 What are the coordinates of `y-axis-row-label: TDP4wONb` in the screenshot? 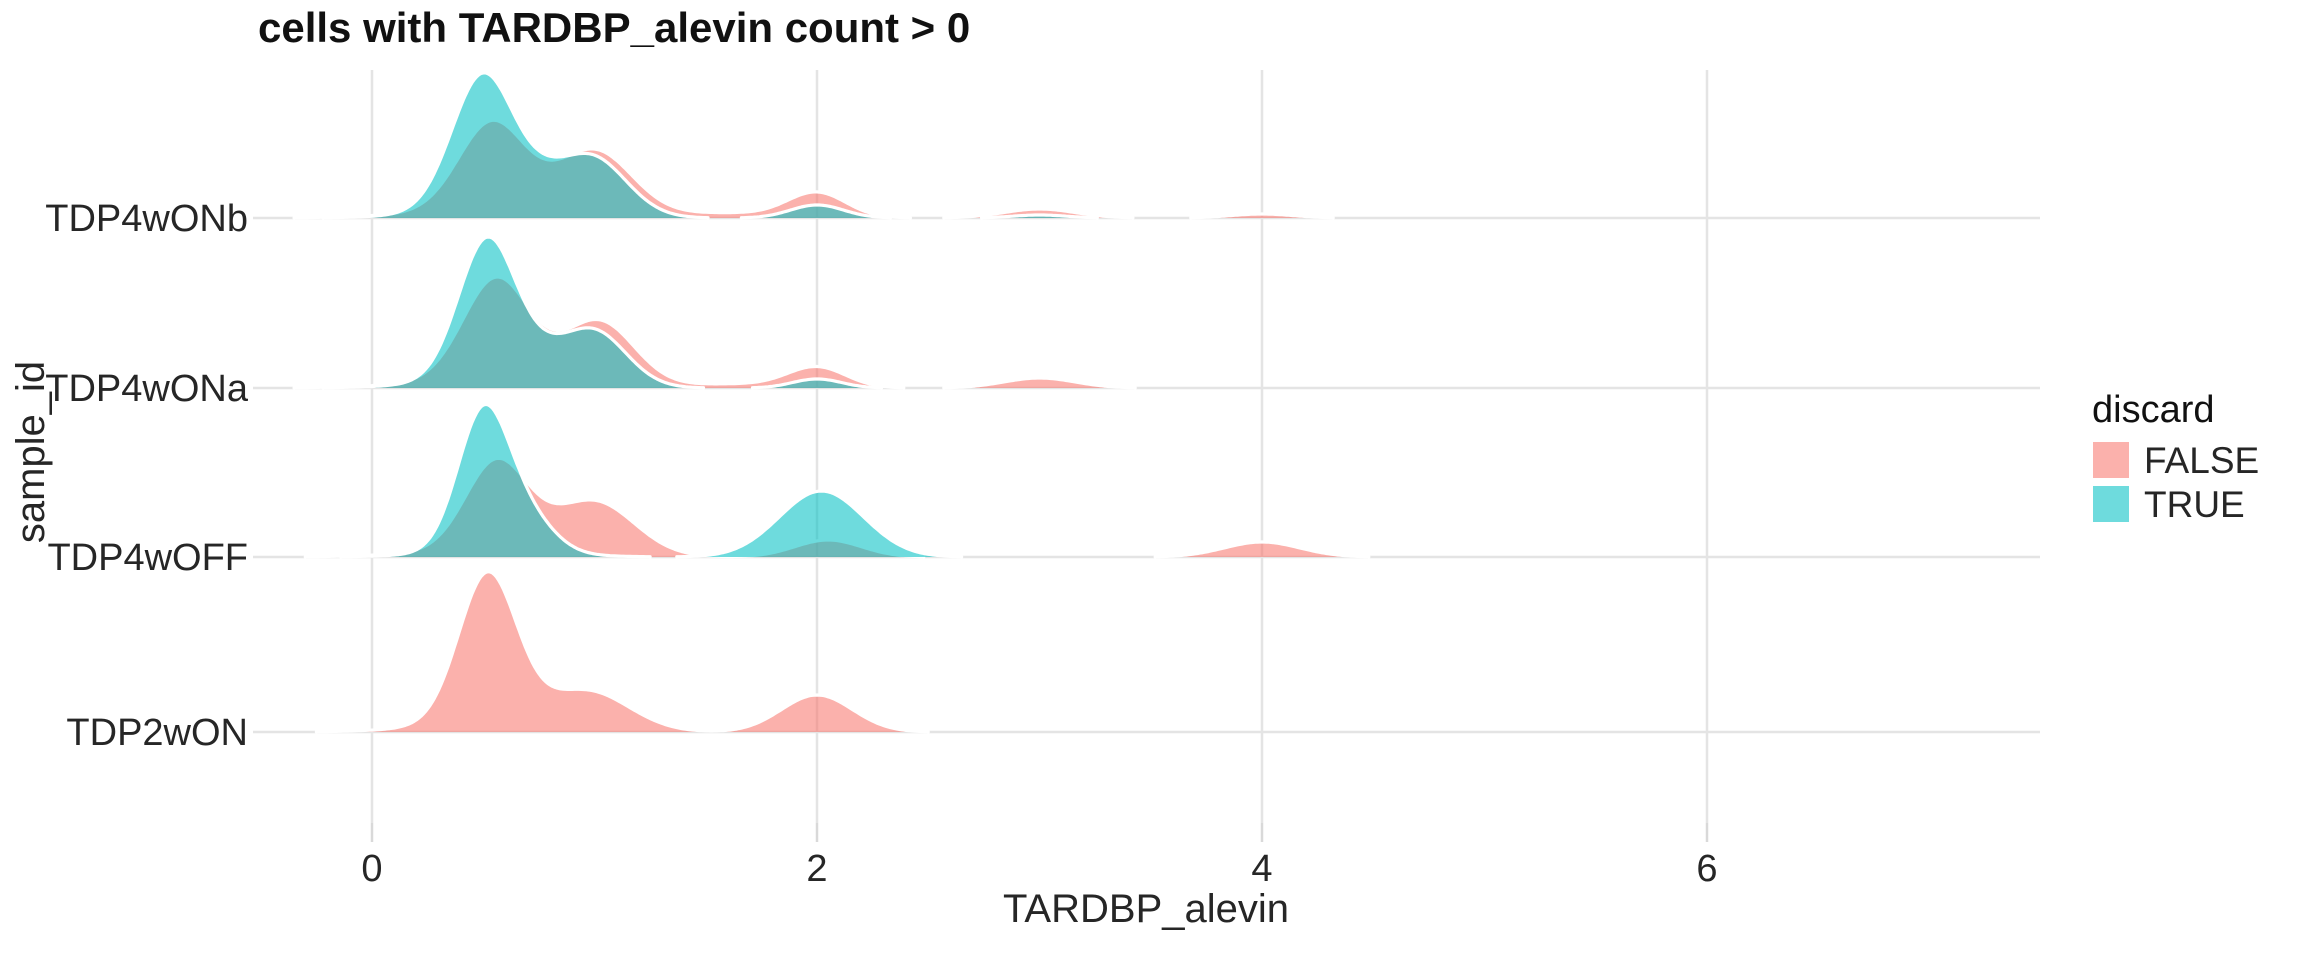 It's located at (146, 219).